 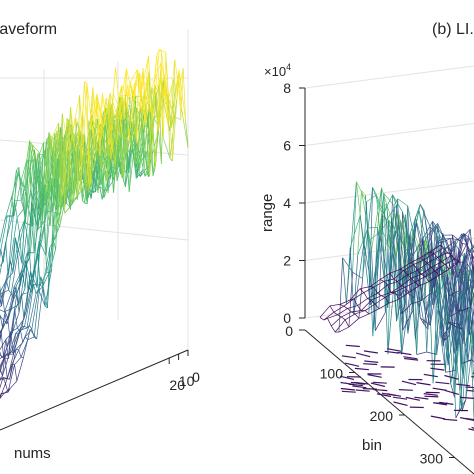 What do you see at coordinates (432, 459) in the screenshot?
I see `panel-b-x-tick-label: 300` at bounding box center [432, 459].